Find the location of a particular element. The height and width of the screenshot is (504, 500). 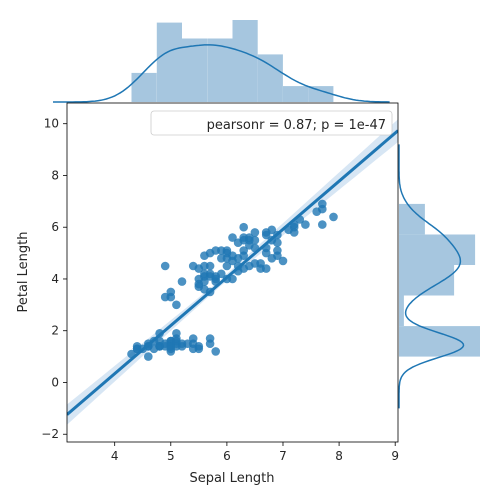

y-tick-label: 10 is located at coordinates (51, 124).